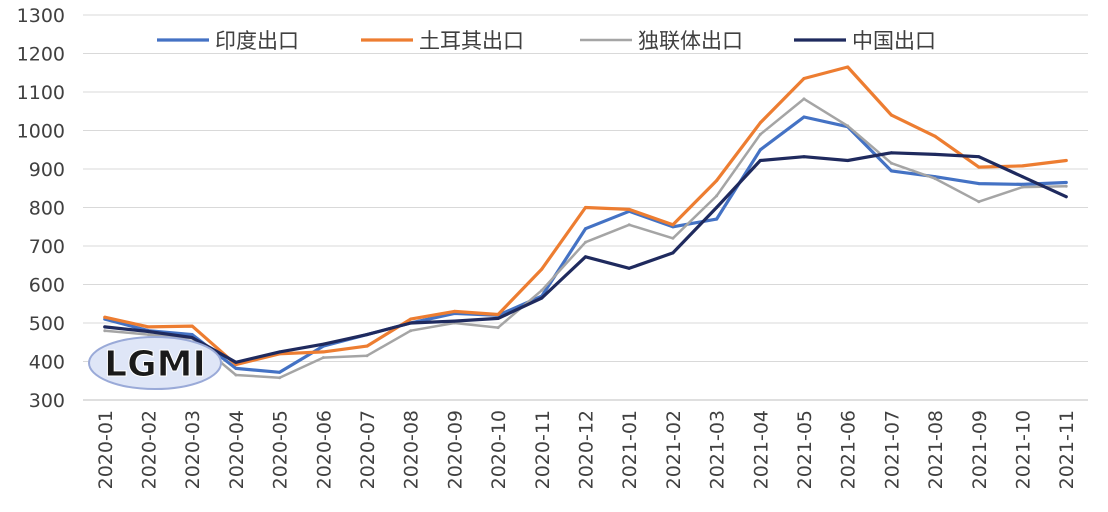 The height and width of the screenshot is (512, 1108). What do you see at coordinates (155, 363) in the screenshot?
I see `watermark-logo: LGMI` at bounding box center [155, 363].